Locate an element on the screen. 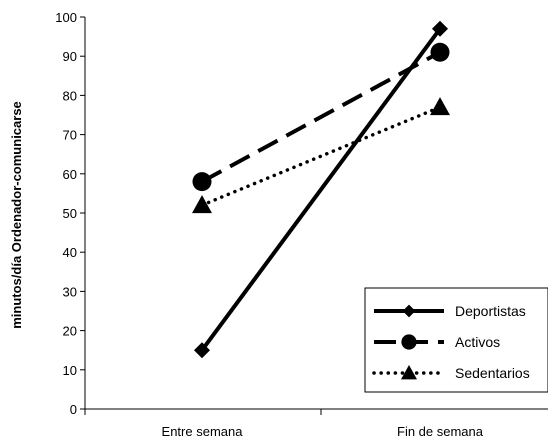  legend-item: Sedentarios is located at coordinates (451, 373).